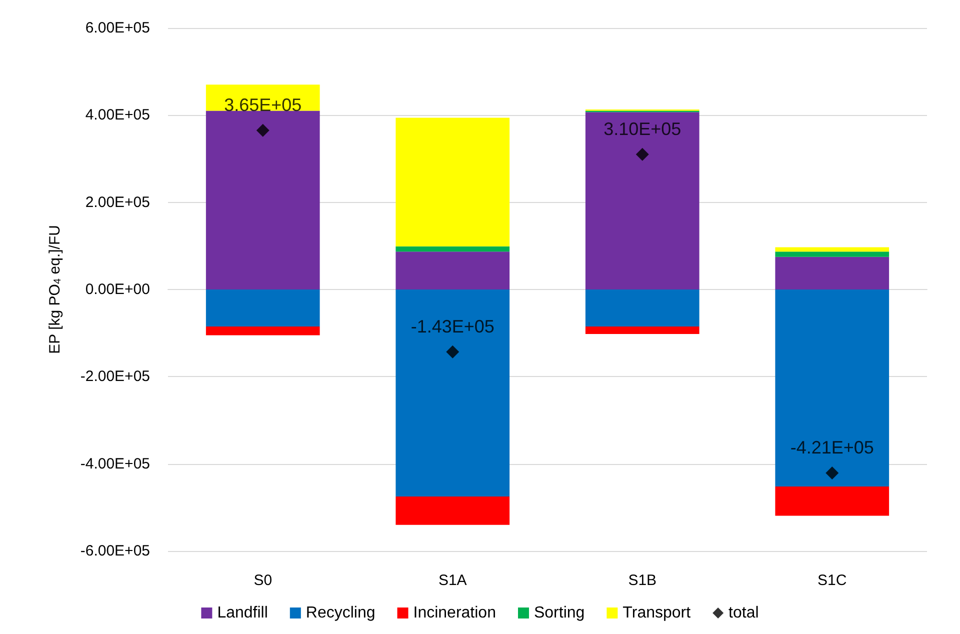 The image size is (960, 634). What do you see at coordinates (117, 28) in the screenshot?
I see `y-tick-label: 6.00E+05` at bounding box center [117, 28].